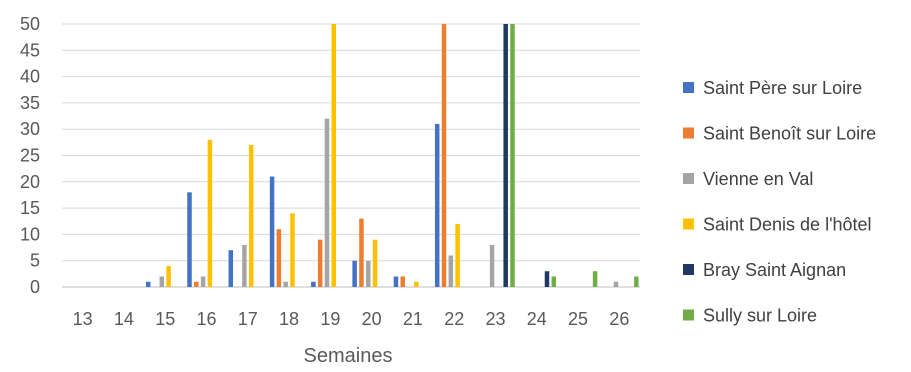 The height and width of the screenshot is (372, 911). Describe the element at coordinates (454, 319) in the screenshot. I see `x-tick-label: 22` at that location.